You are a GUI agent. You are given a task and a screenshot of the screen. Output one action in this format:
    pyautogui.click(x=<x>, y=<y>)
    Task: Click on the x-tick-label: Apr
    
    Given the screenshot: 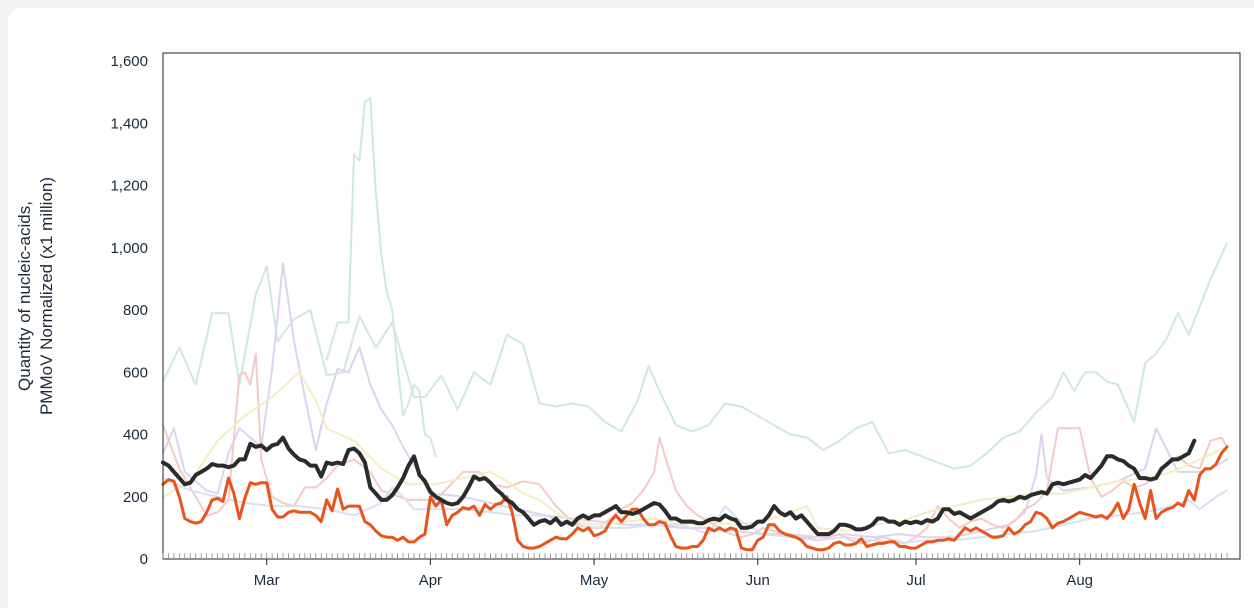 What is the action you would take?
    pyautogui.click(x=430, y=580)
    